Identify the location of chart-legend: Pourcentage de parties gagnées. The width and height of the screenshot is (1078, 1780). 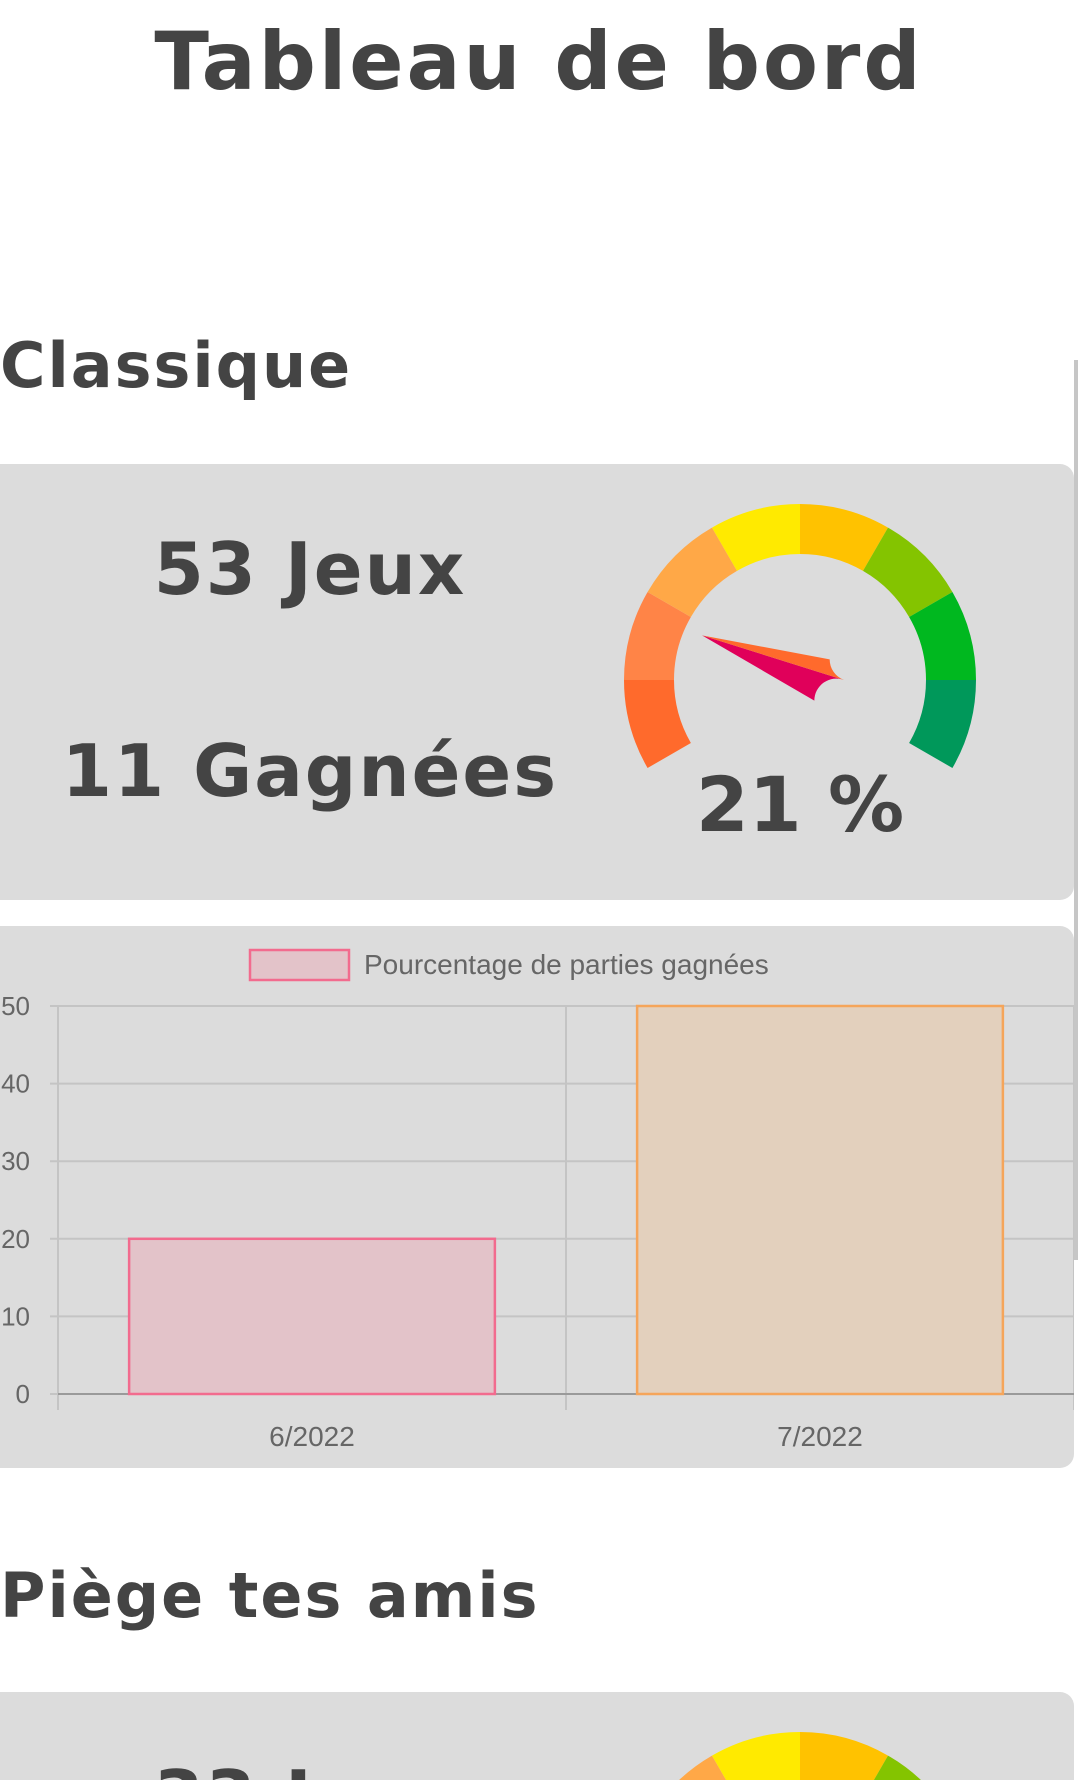
(508, 965).